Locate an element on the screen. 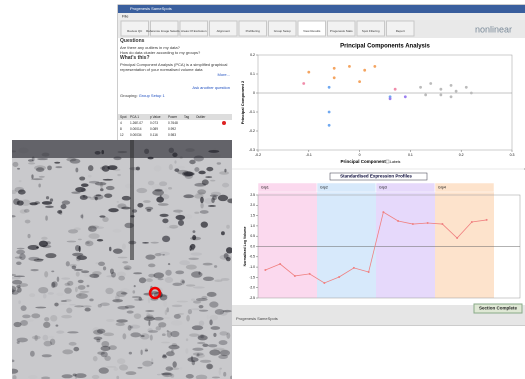 The height and width of the screenshot is (379, 525). question: Are there any outliers in my data? is located at coordinates (150, 47).